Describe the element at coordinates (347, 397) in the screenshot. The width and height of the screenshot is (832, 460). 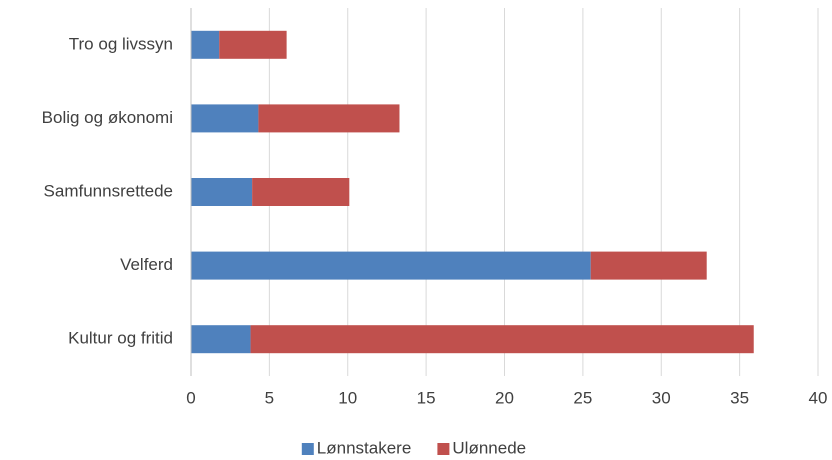
I see `x-tick-label: 10` at that location.